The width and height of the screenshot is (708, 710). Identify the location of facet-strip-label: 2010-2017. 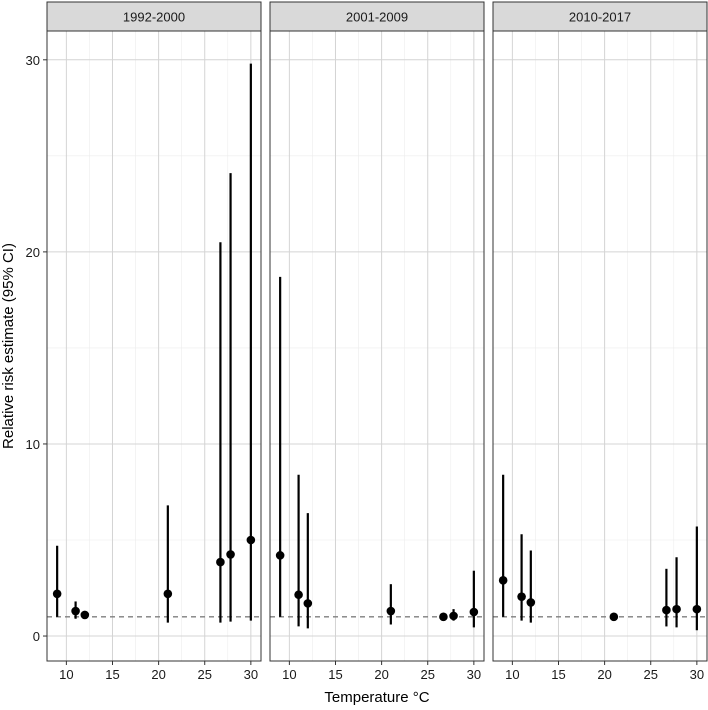
(600, 17).